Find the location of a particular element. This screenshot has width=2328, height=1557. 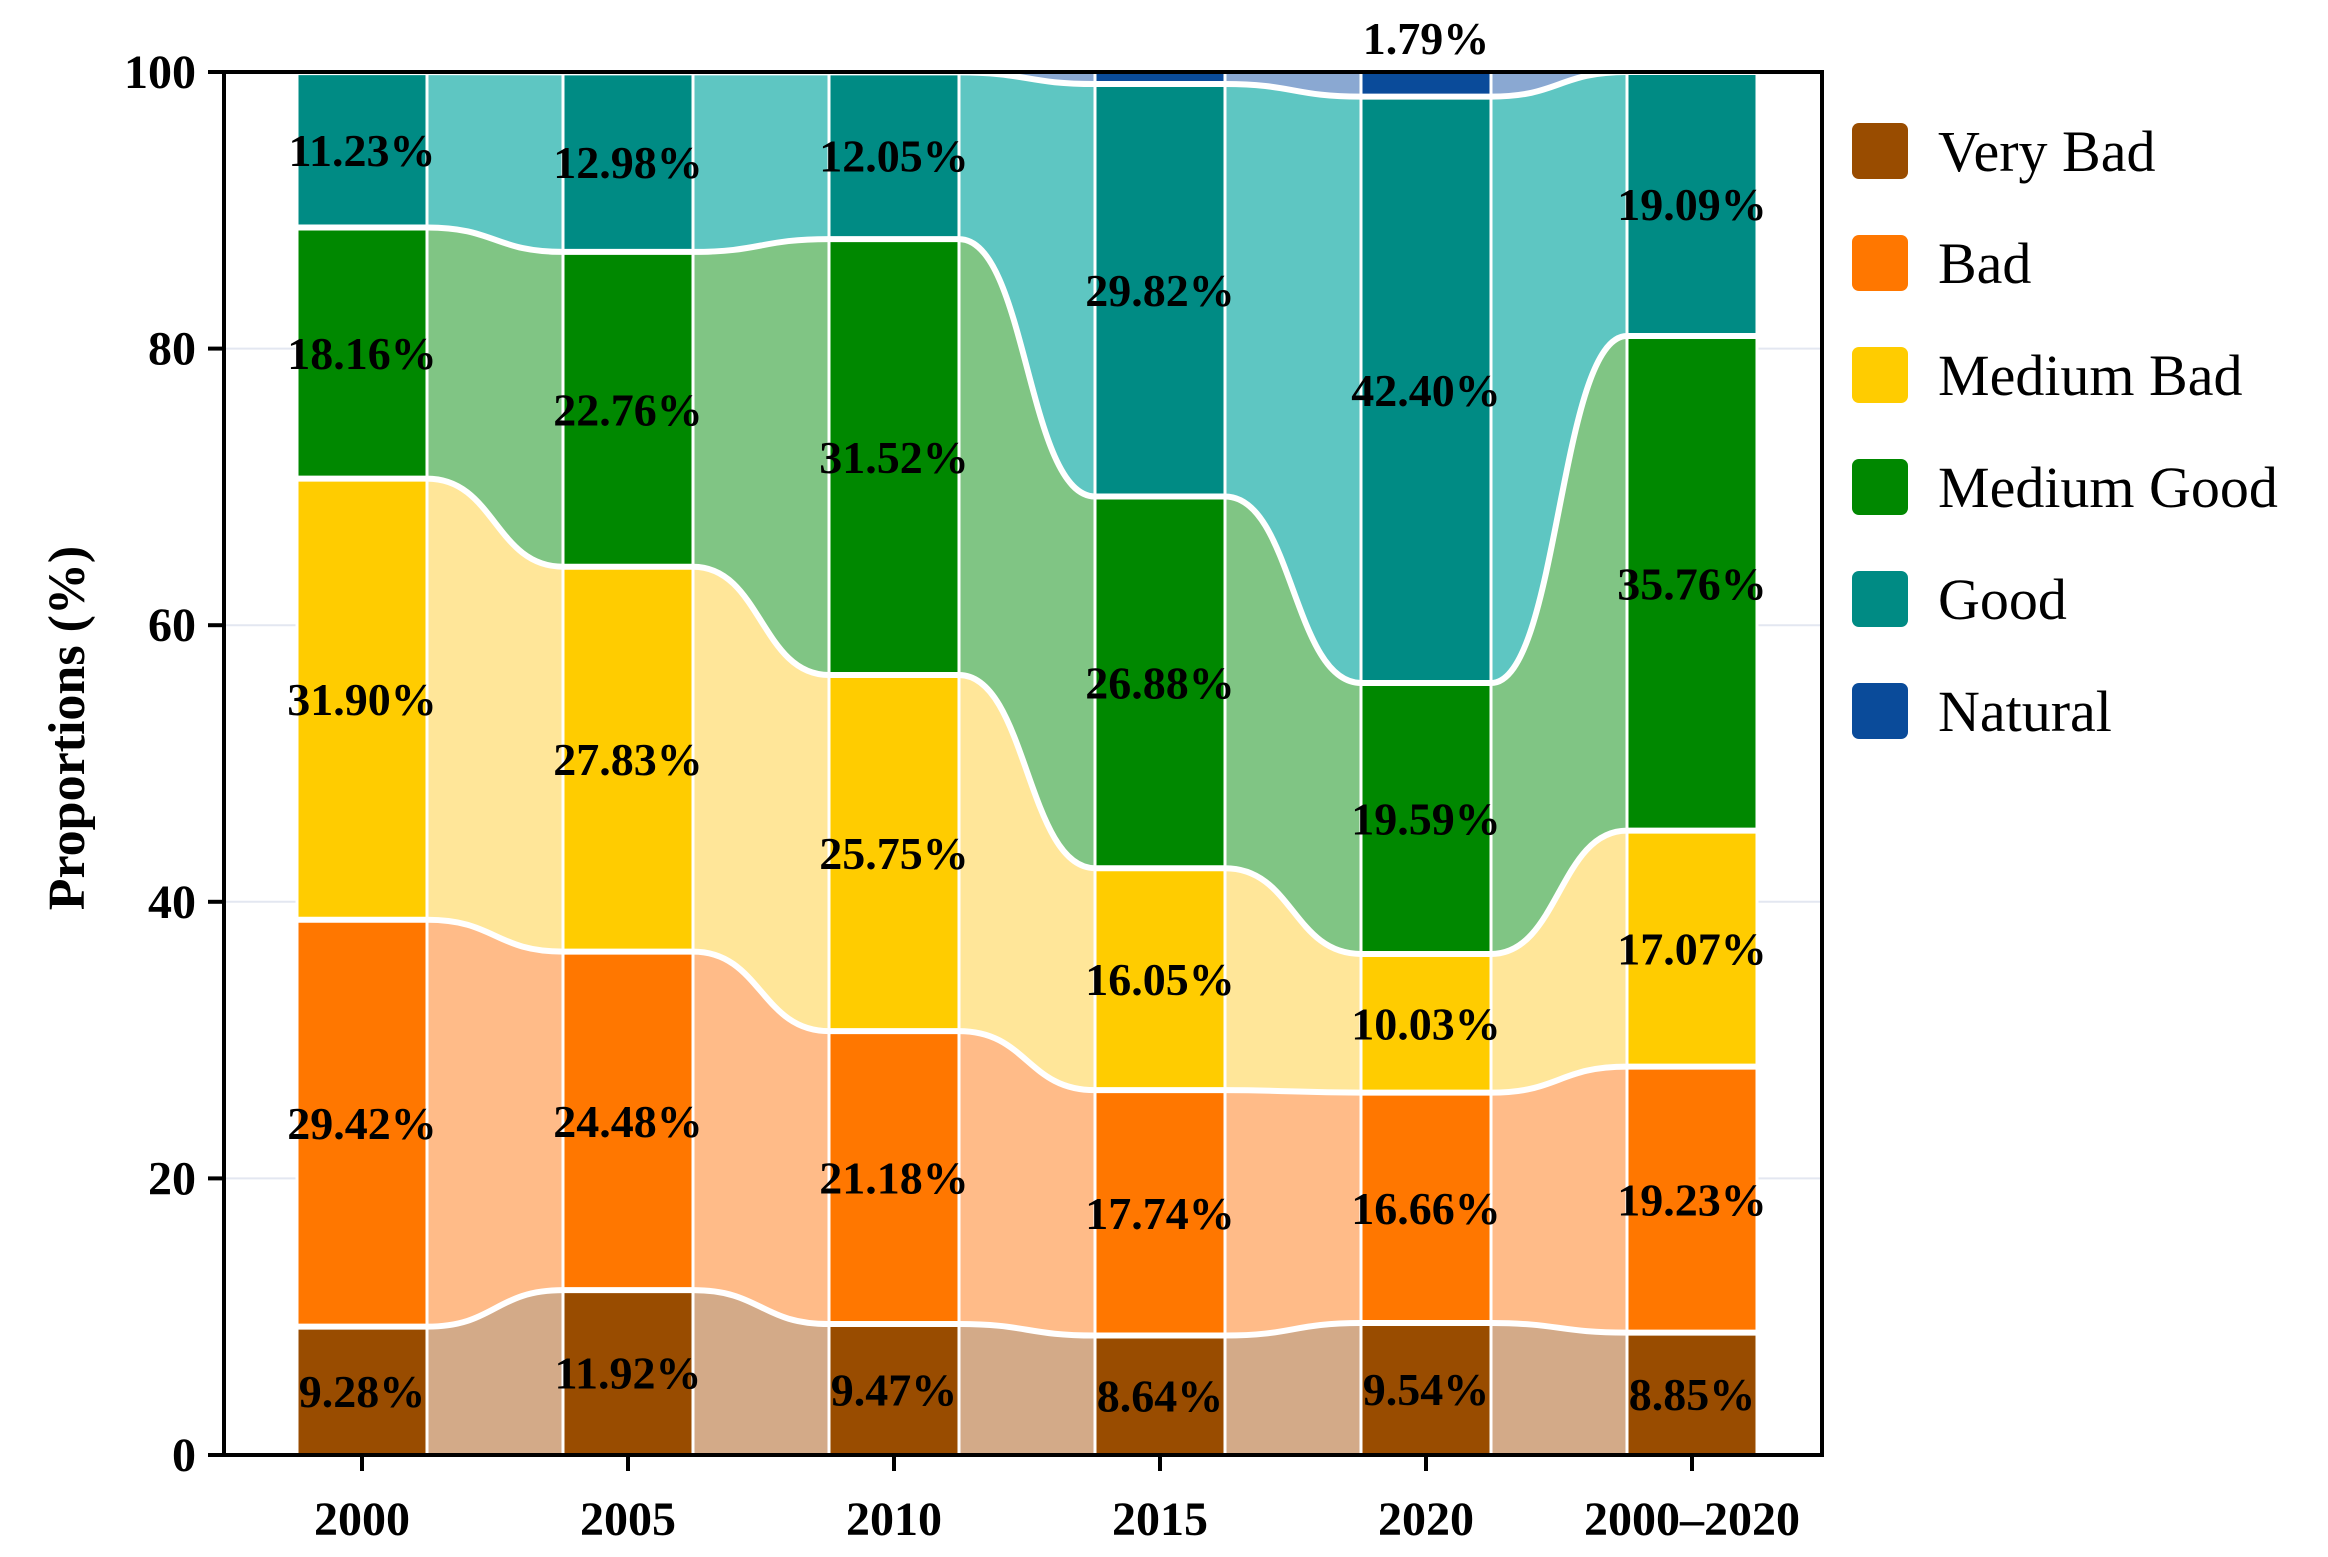

data-label: 25.75% is located at coordinates (894, 853).